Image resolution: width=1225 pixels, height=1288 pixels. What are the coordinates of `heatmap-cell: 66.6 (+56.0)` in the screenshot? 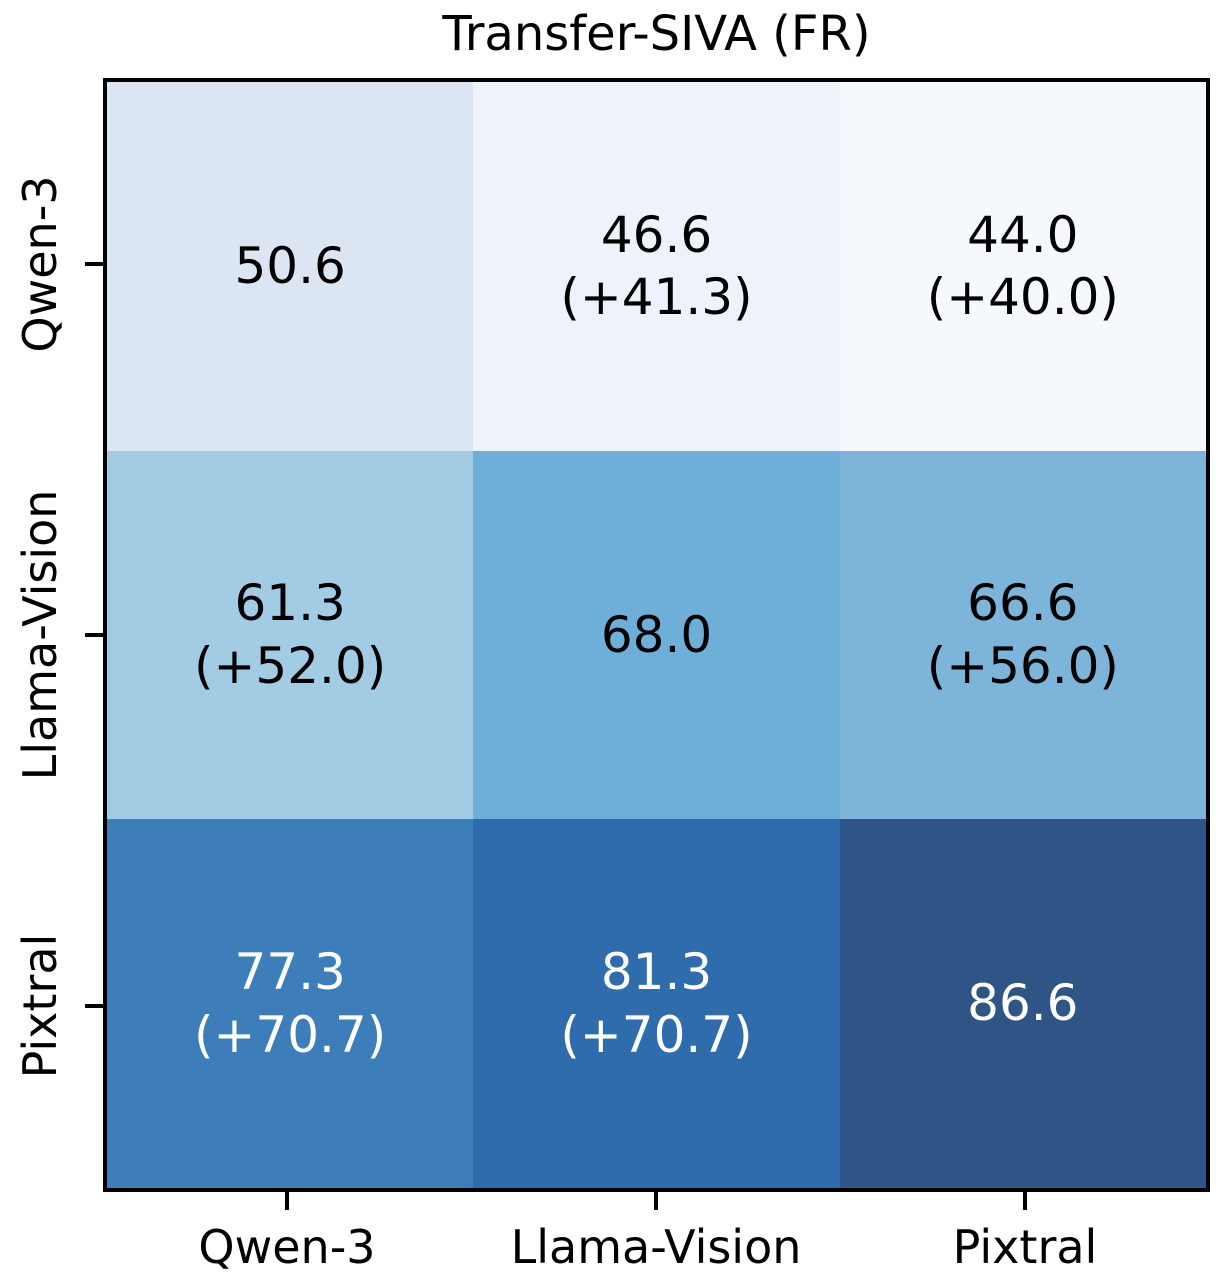 It's located at (1022, 635).